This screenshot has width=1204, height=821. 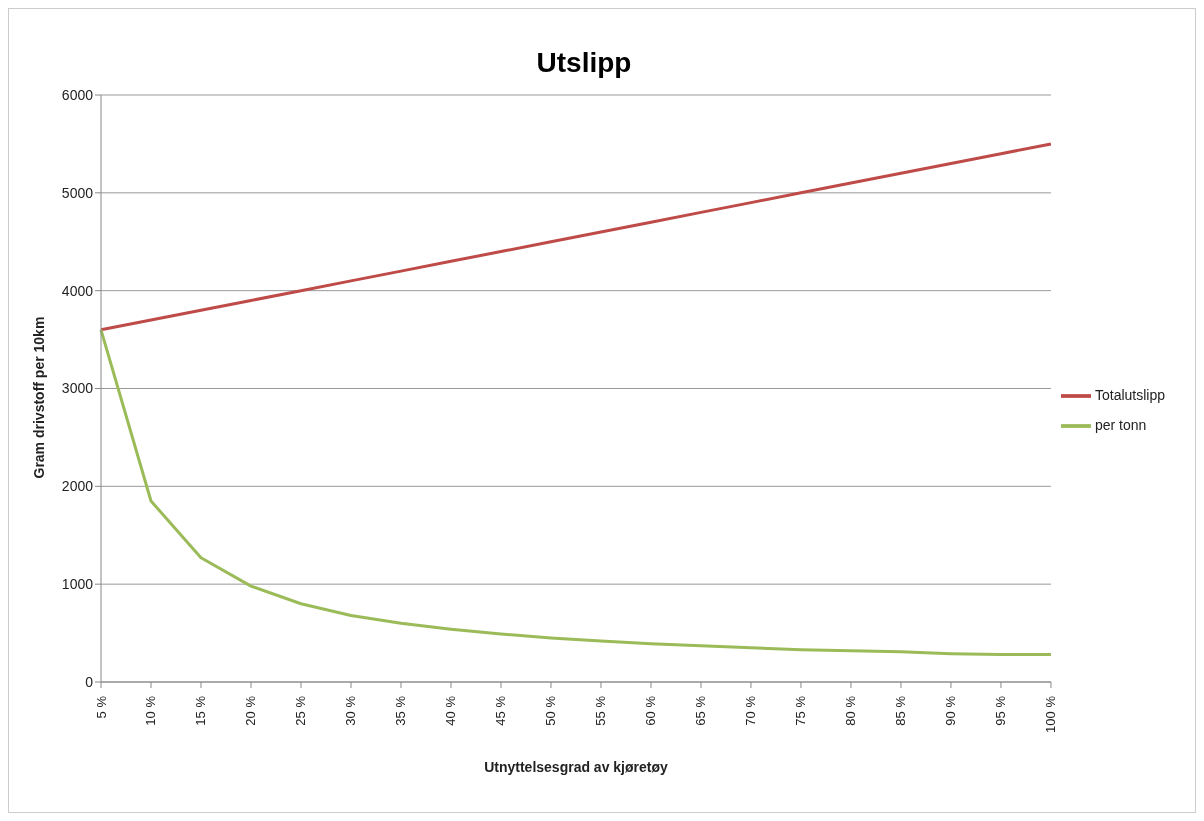 What do you see at coordinates (201, 710) in the screenshot?
I see `x-tick-label: 15 %` at bounding box center [201, 710].